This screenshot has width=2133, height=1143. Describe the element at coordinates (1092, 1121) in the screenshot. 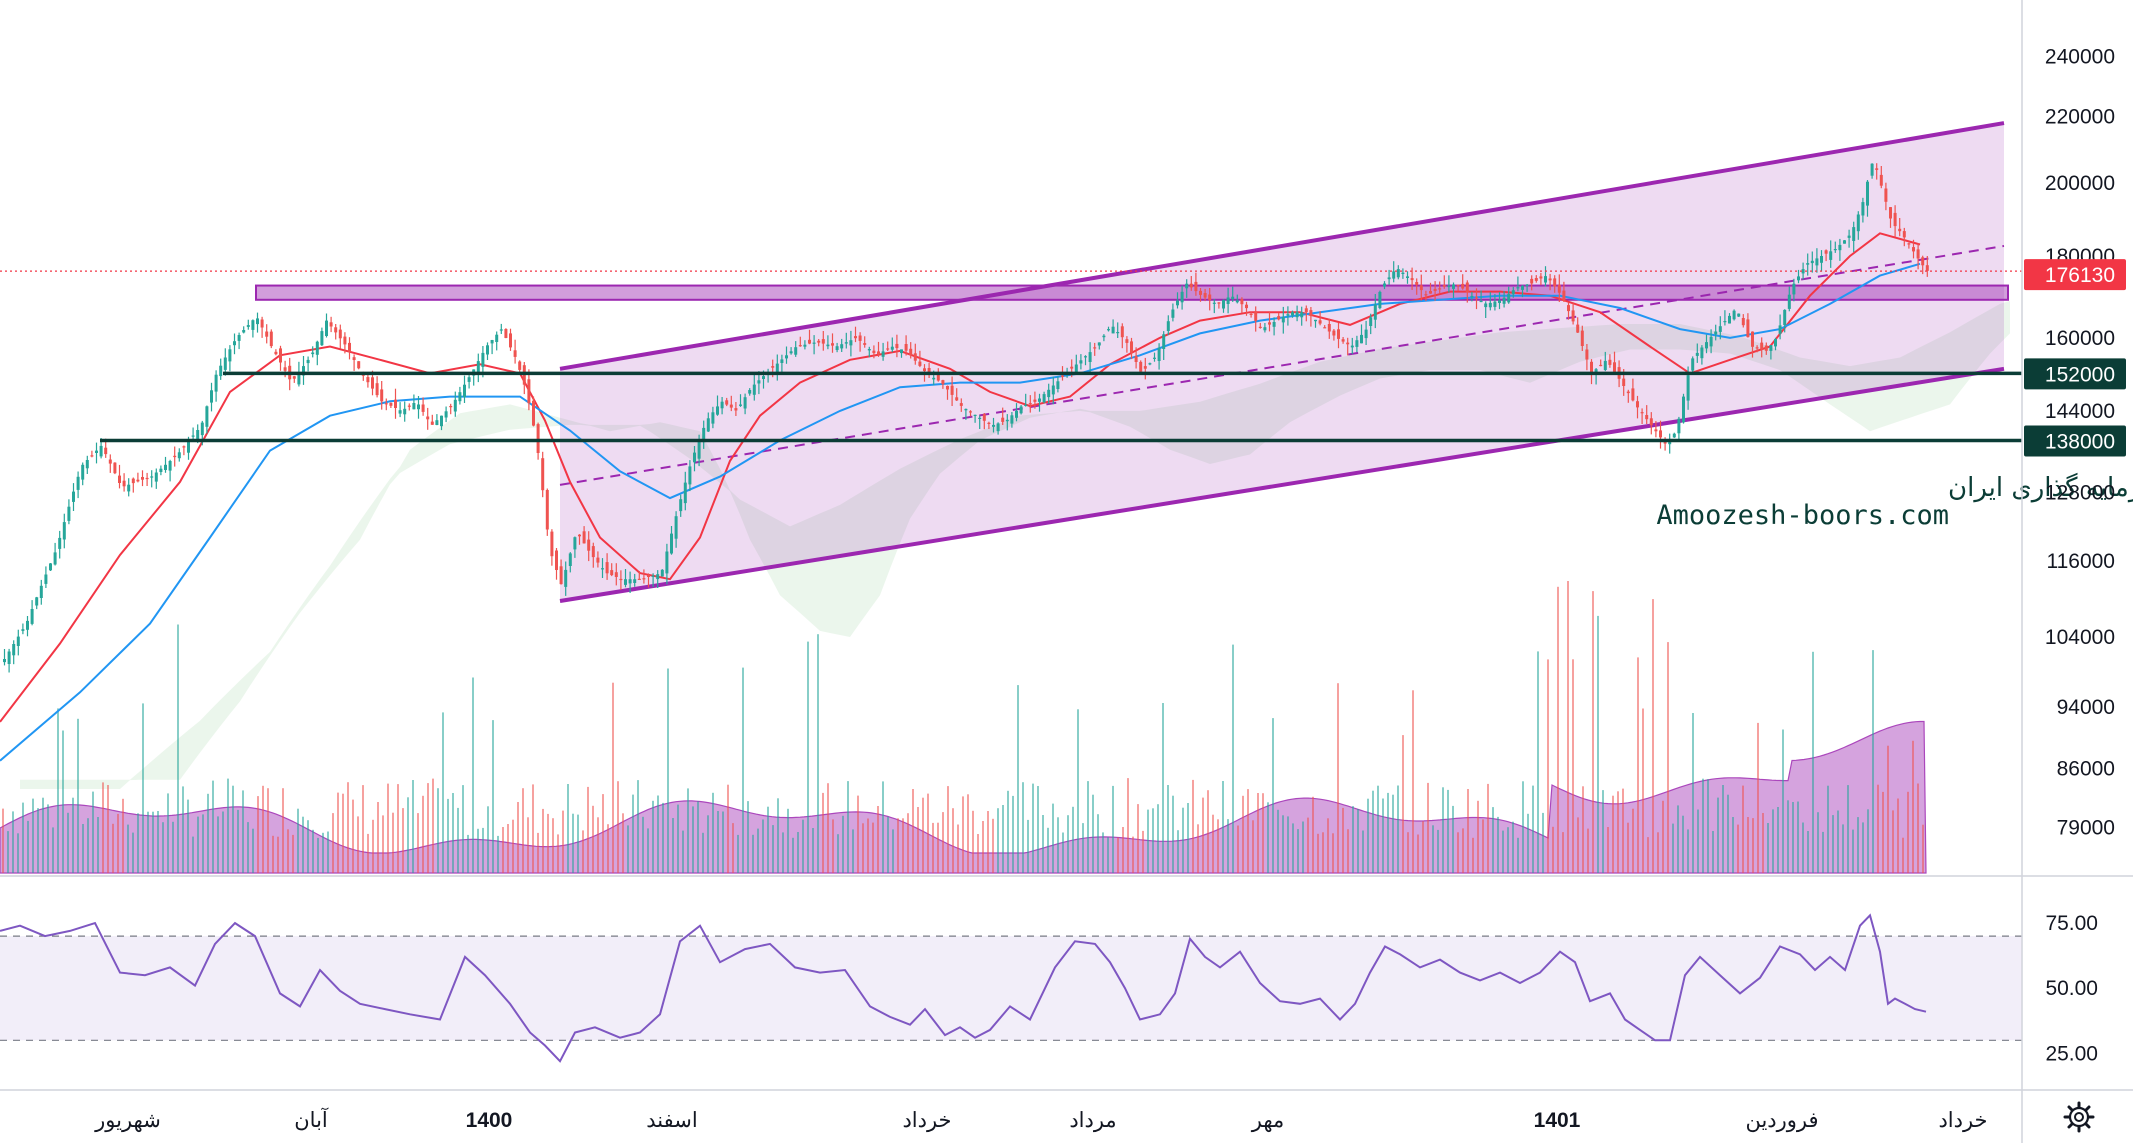

I see `time-tick-label: مرداد` at that location.